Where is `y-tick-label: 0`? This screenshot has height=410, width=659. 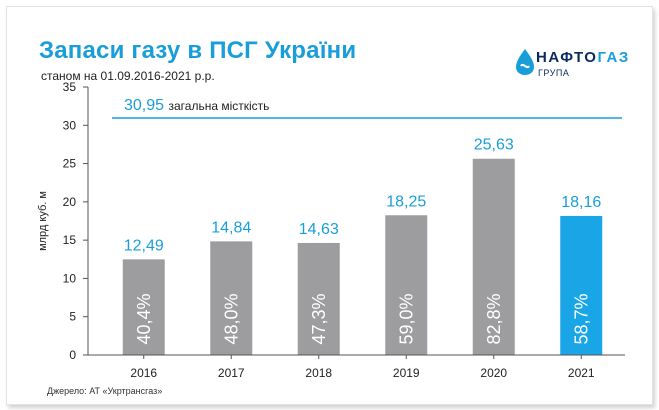
y-tick-label: 0 is located at coordinates (72, 355).